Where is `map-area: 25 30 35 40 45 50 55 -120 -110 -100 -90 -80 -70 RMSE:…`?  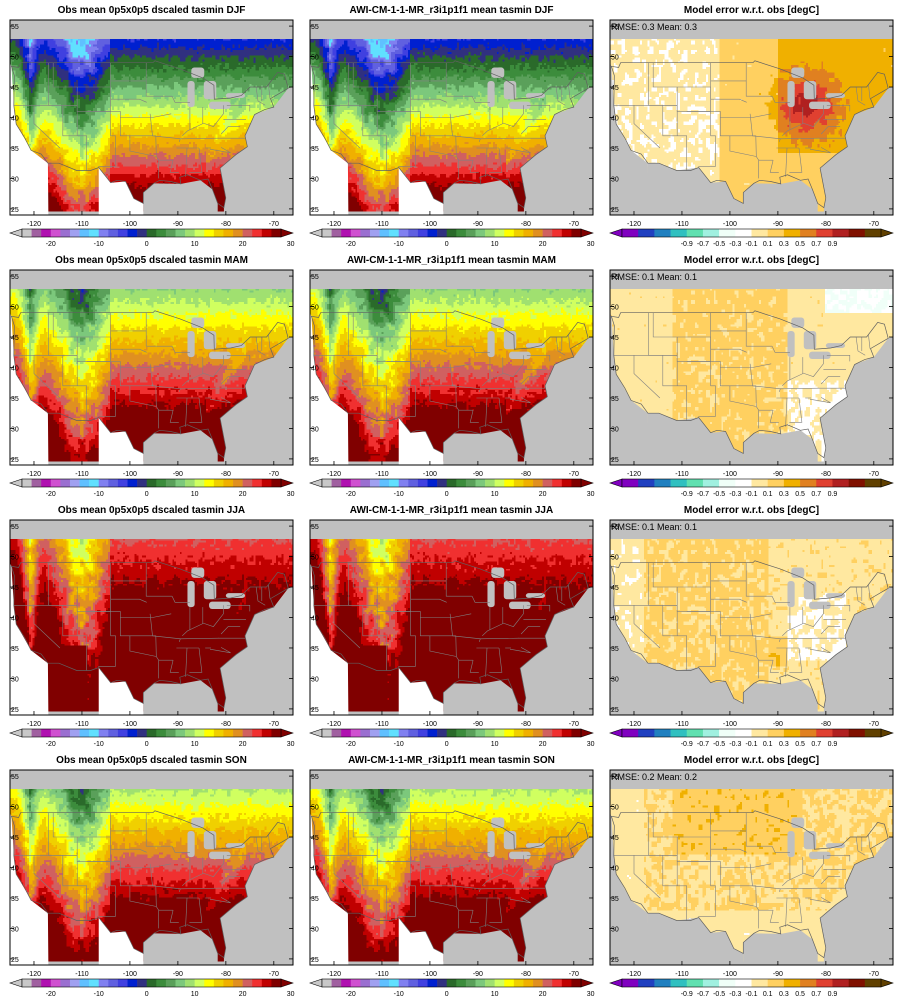 map-area: 25 30 35 40 45 50 55 -120 -110 -100 -90 -80 -70 RMSE:… is located at coordinates (751, 373).